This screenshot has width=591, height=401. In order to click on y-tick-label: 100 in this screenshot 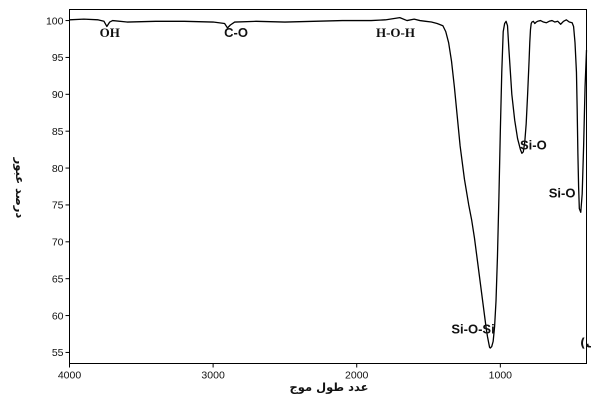, I will do `click(55, 21)`.